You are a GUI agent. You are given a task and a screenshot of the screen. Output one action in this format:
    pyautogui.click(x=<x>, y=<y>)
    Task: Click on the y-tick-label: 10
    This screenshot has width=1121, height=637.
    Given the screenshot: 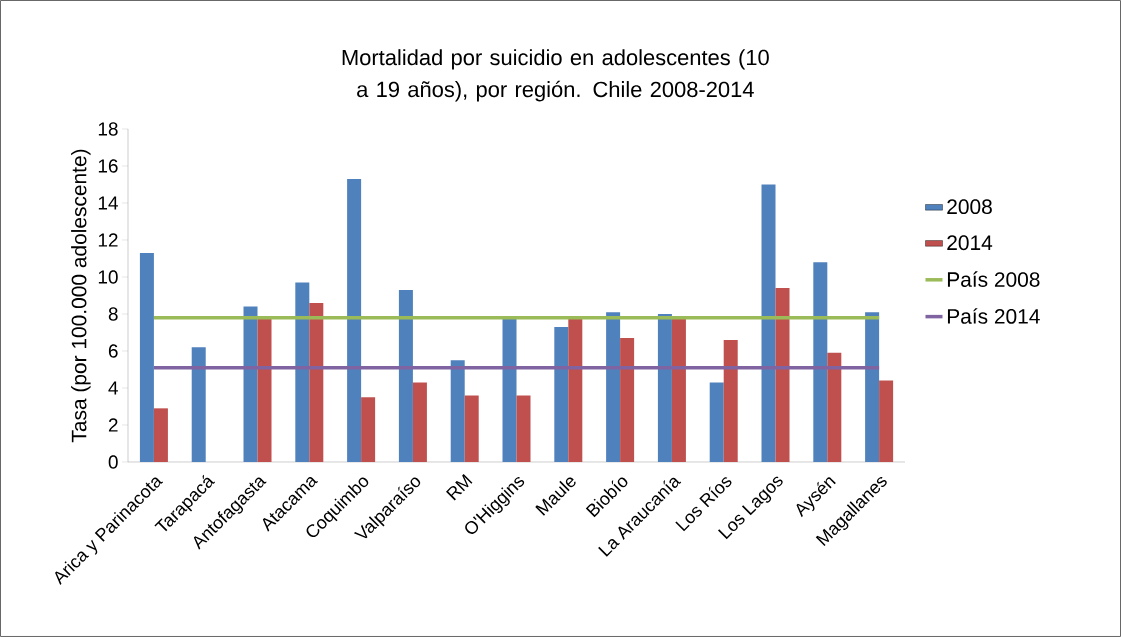 What is the action you would take?
    pyautogui.click(x=108, y=277)
    